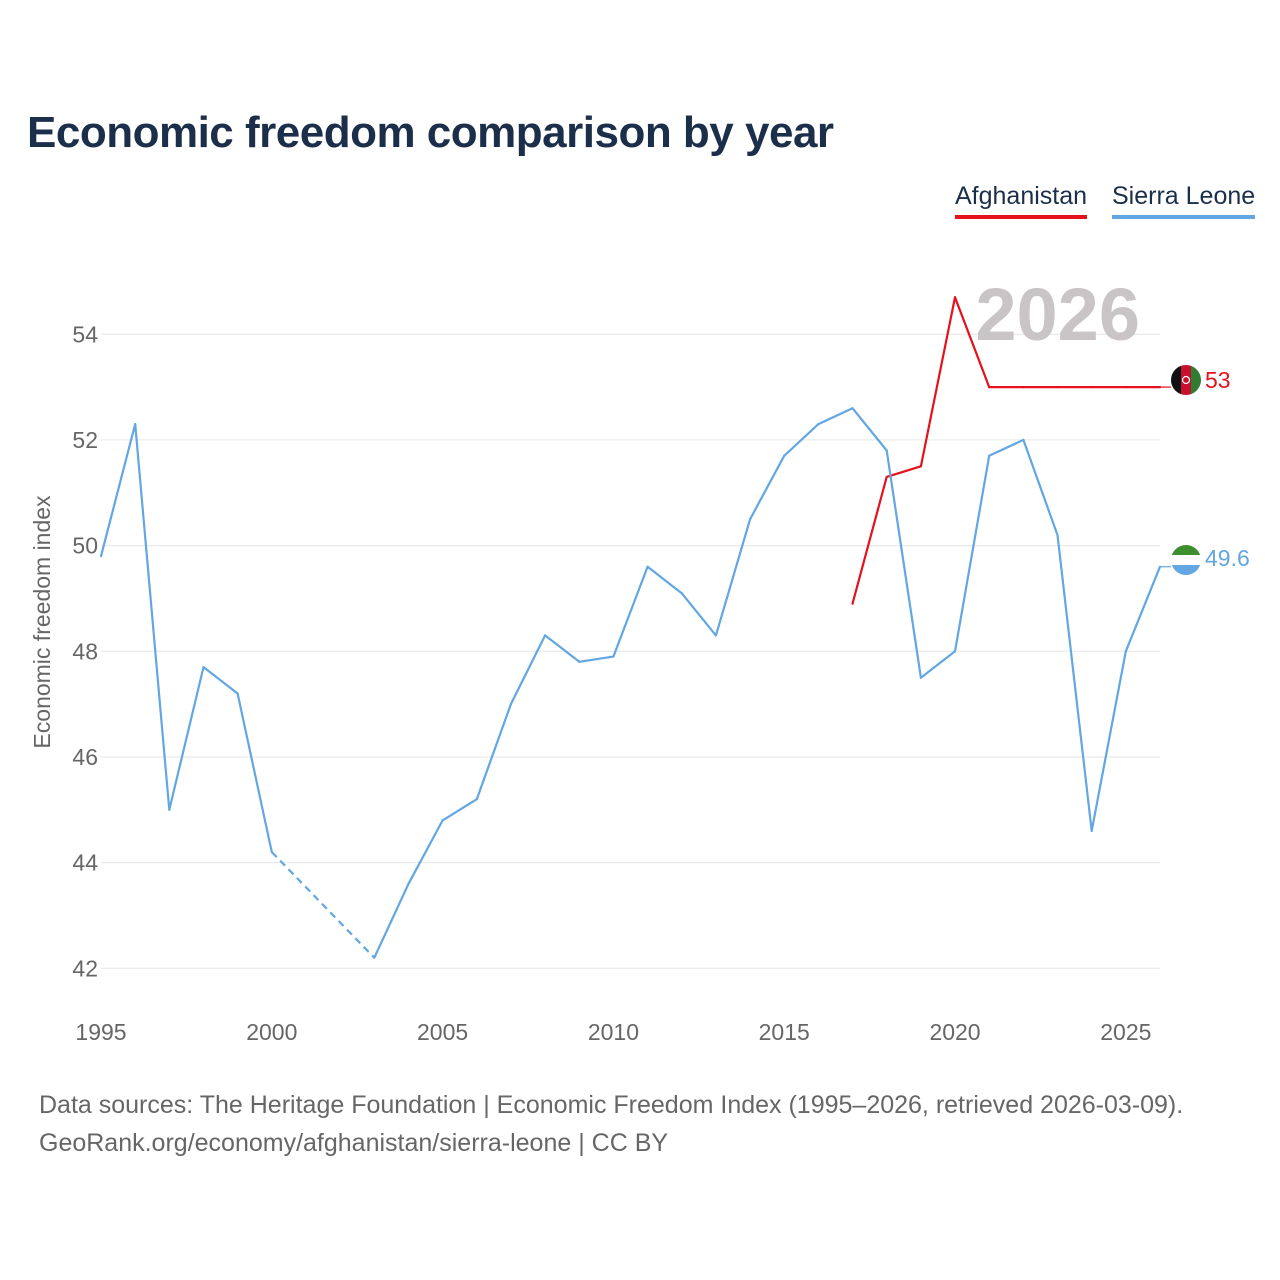  I want to click on x-tick-label: 2005, so click(442, 1032).